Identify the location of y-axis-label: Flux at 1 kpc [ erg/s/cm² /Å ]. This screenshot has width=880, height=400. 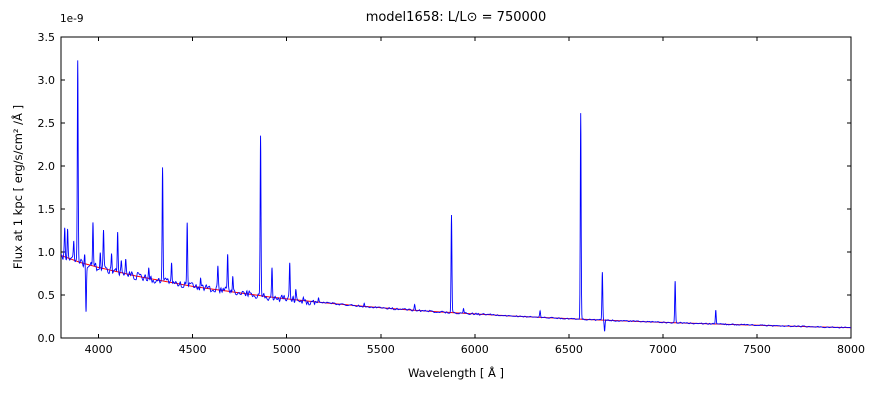
(18, 187).